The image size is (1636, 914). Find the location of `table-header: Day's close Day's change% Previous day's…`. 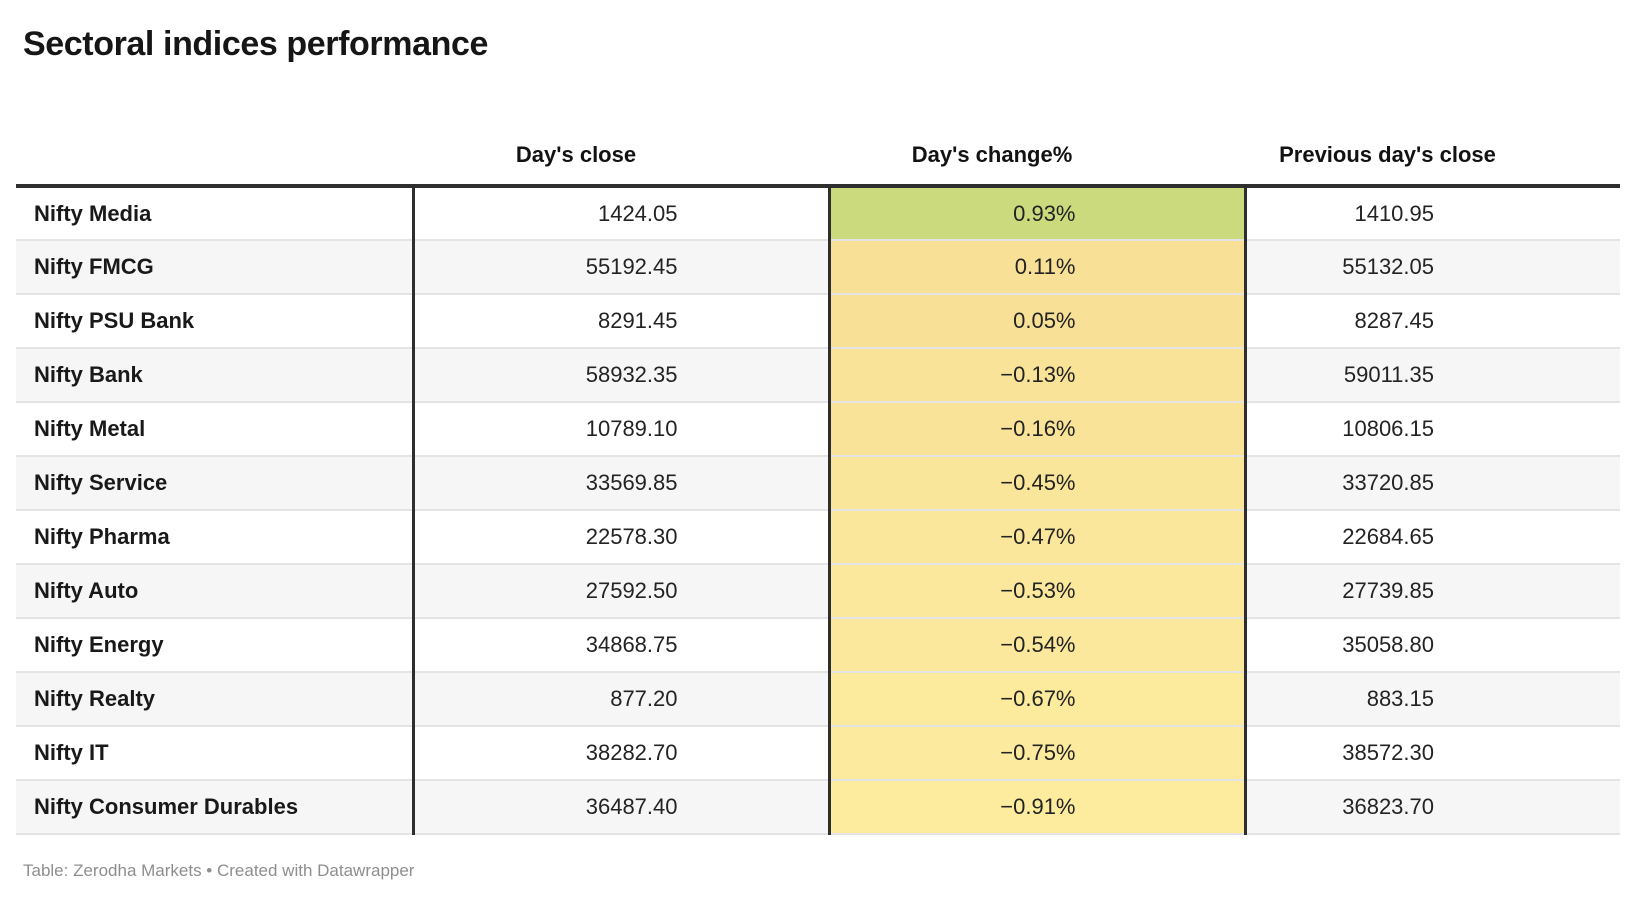

table-header: Day's close Day's change% Previous day's… is located at coordinates (818, 126).